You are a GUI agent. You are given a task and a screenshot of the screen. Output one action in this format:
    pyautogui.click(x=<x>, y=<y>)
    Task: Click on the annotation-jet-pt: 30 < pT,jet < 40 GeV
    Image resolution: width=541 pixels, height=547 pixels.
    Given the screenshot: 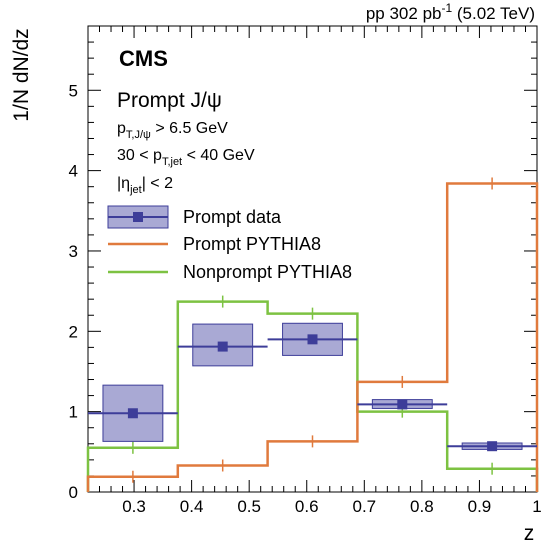 What is the action you would take?
    pyautogui.click(x=186, y=157)
    